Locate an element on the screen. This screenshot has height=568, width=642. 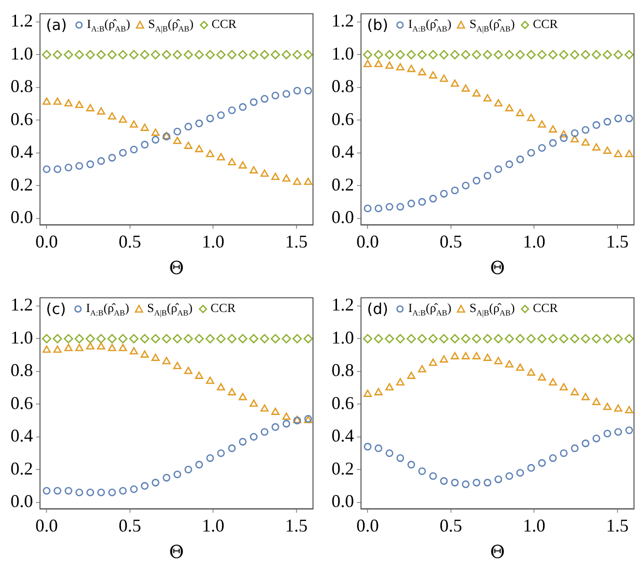
y-tick-label: 1.2 is located at coordinates (21, 20).